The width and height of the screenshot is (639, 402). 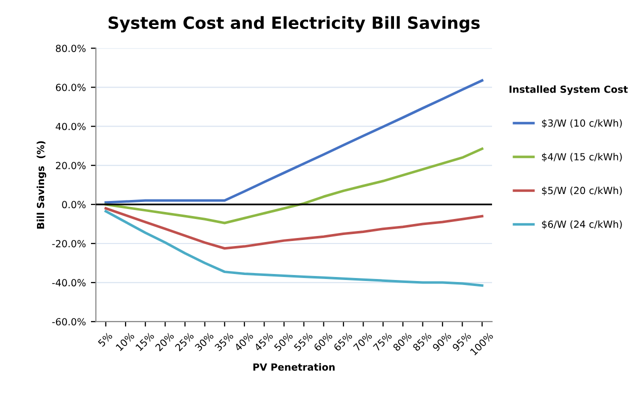 I want to click on y-tick-label: -20.0%, so click(x=69, y=244).